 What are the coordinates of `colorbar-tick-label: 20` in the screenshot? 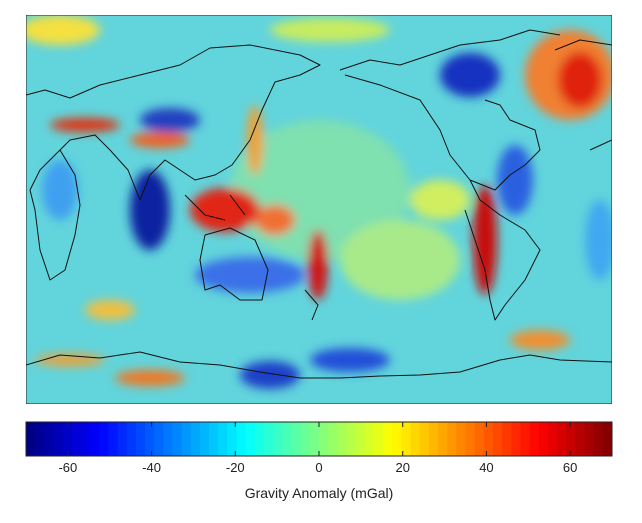 It's located at (402, 467).